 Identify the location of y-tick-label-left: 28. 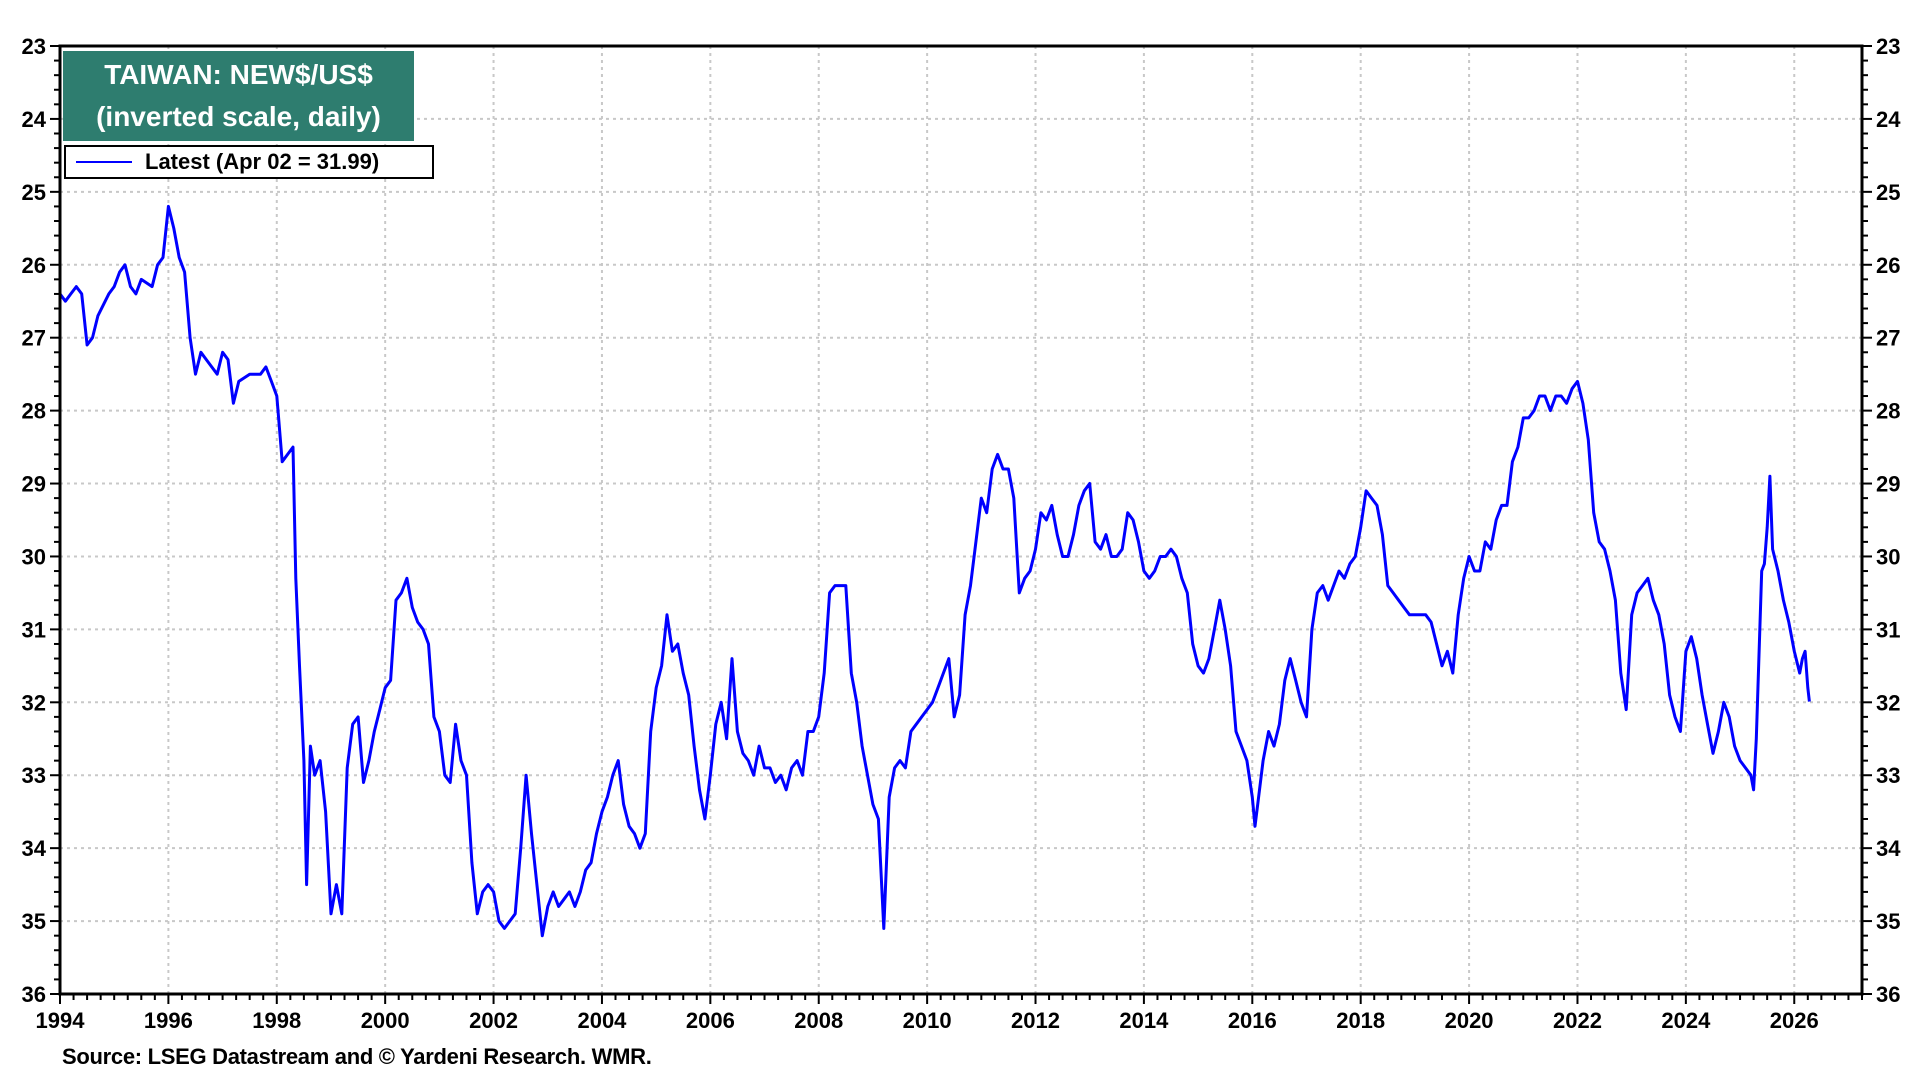
(34, 411).